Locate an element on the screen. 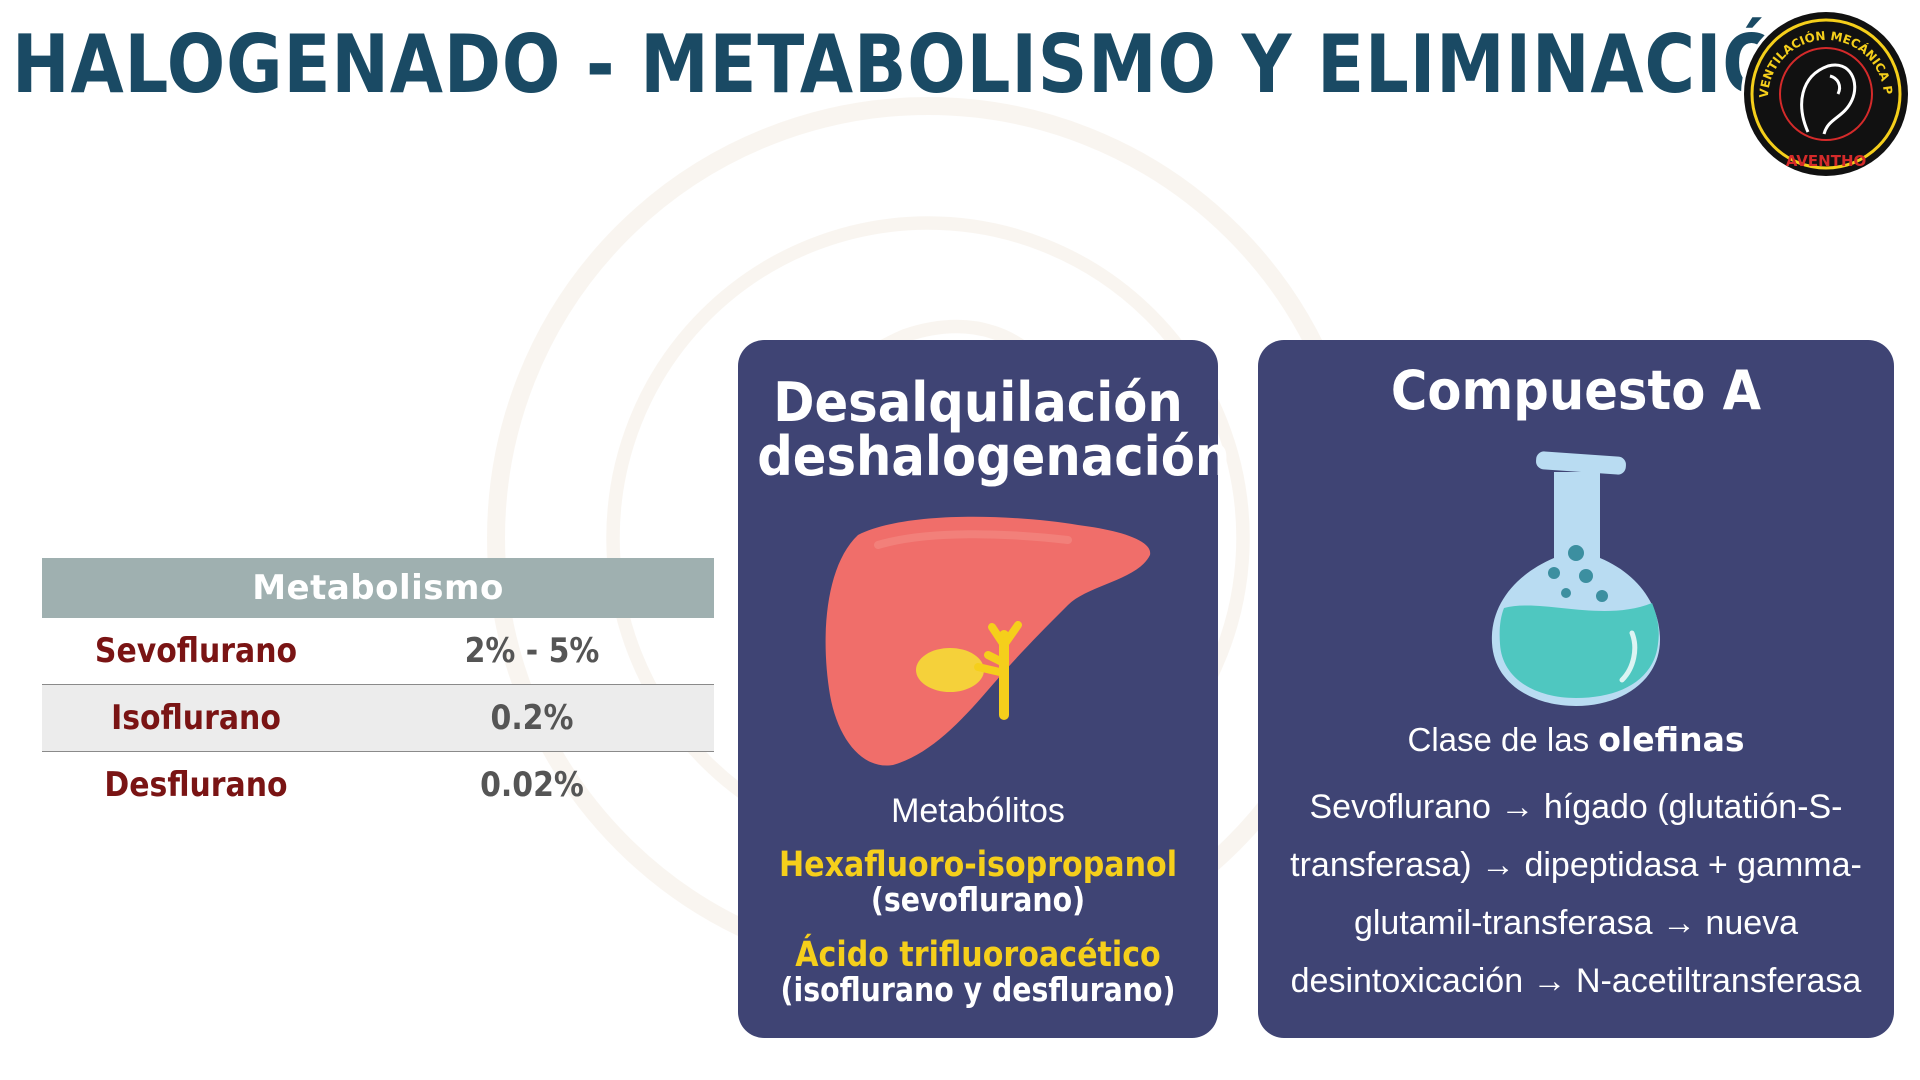  metabolites-label: Metabólitos is located at coordinates (978, 811).